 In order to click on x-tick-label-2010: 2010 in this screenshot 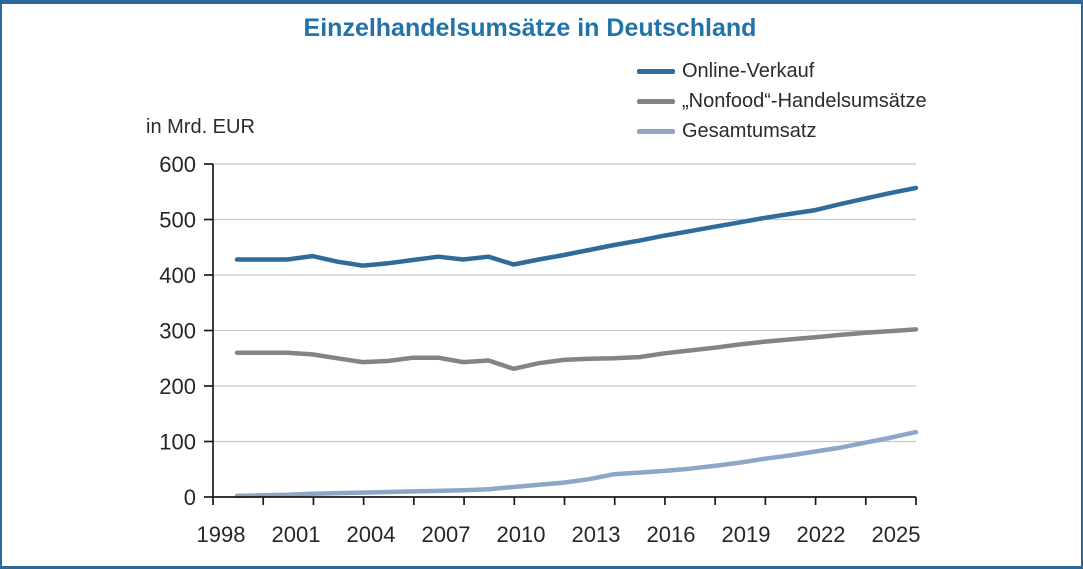, I will do `click(521, 534)`.